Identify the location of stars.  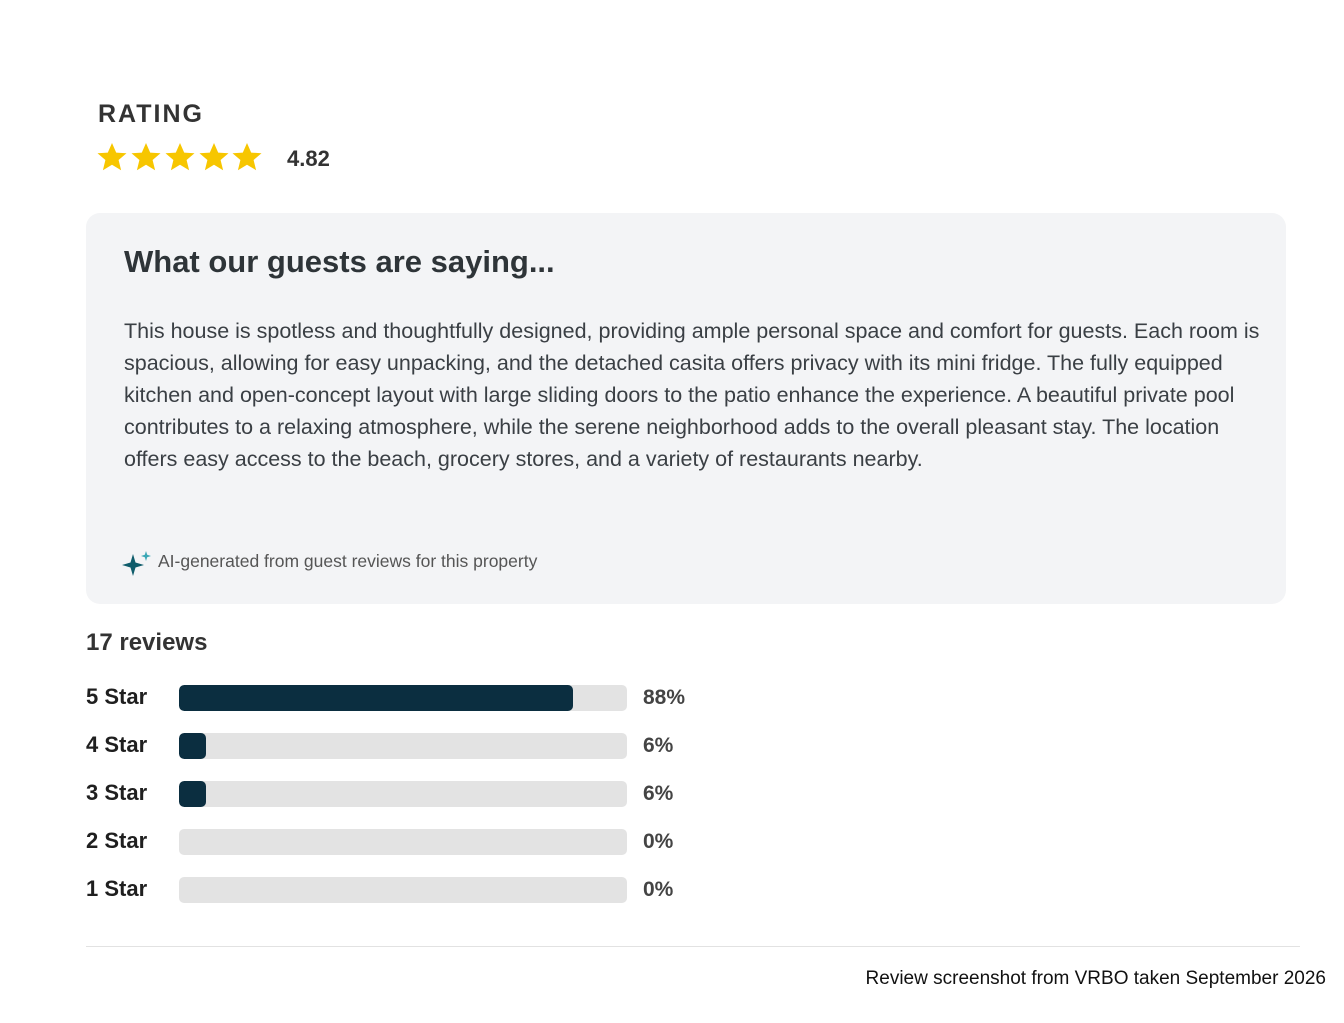
(179, 157).